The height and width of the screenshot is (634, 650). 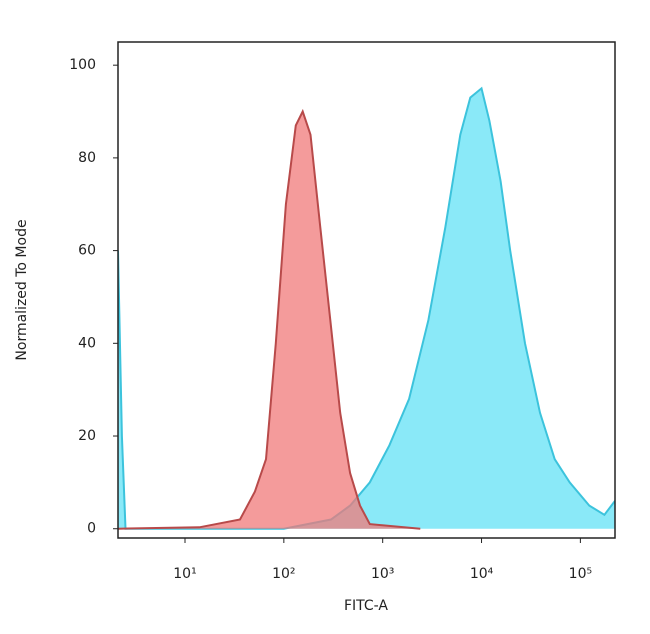 I want to click on y-tick-label: 0, so click(x=91, y=529).